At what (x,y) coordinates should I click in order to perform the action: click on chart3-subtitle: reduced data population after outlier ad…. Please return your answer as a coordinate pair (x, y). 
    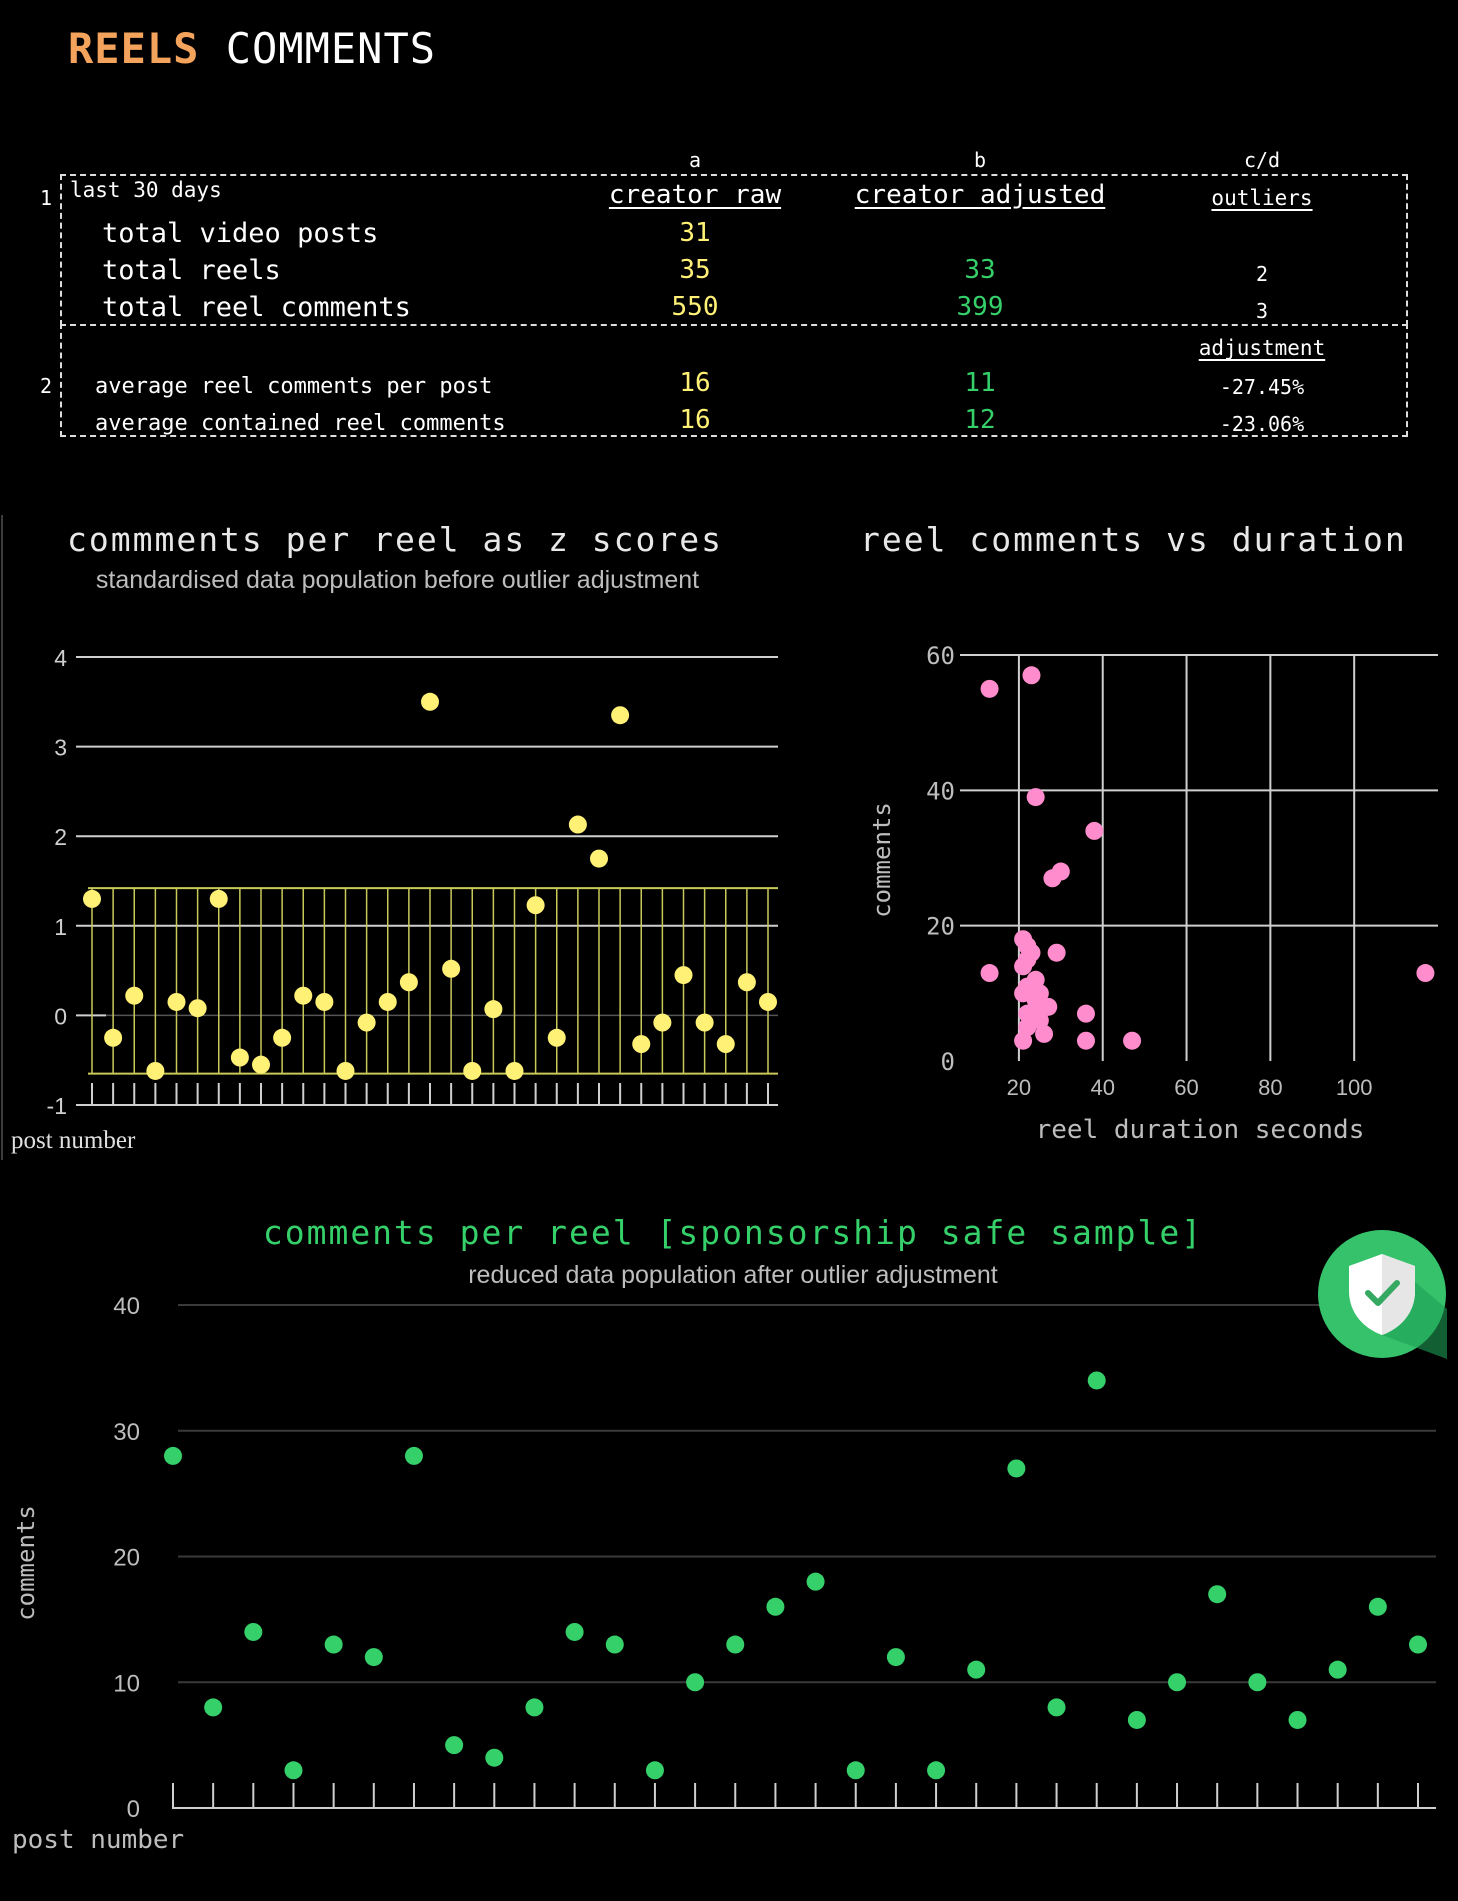
    Looking at the image, I should click on (733, 1275).